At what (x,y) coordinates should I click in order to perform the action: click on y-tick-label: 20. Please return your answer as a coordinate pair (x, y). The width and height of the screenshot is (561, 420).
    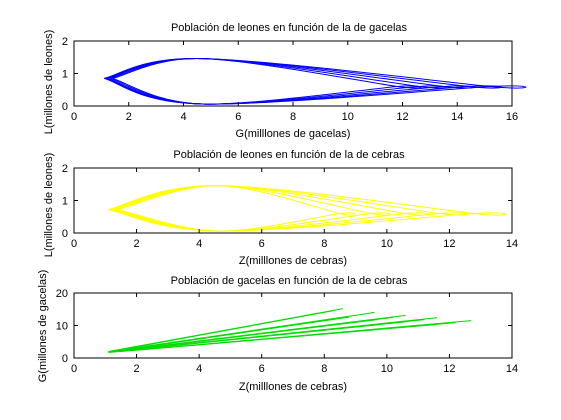
    Looking at the image, I should click on (62, 294).